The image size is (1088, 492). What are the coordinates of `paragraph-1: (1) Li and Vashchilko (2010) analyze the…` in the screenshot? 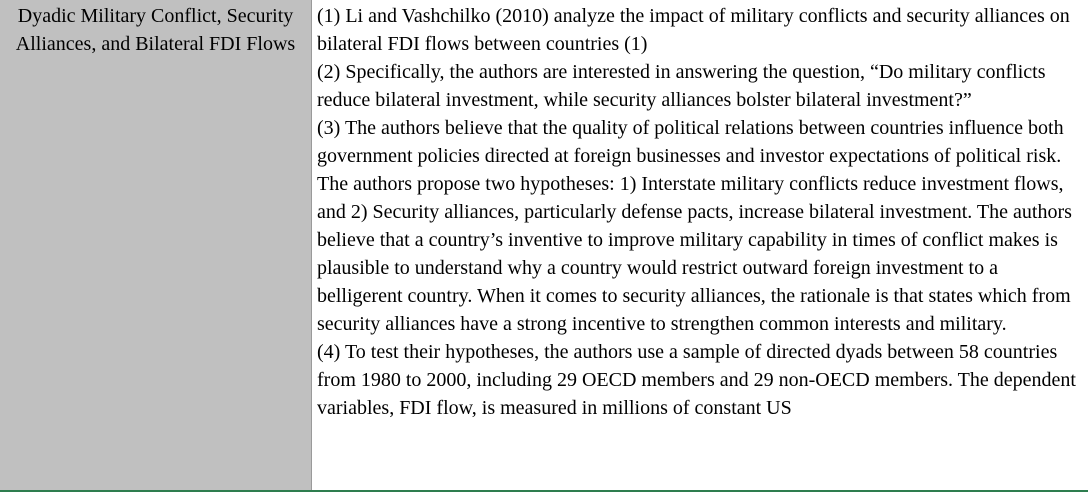 It's located at (693, 30).